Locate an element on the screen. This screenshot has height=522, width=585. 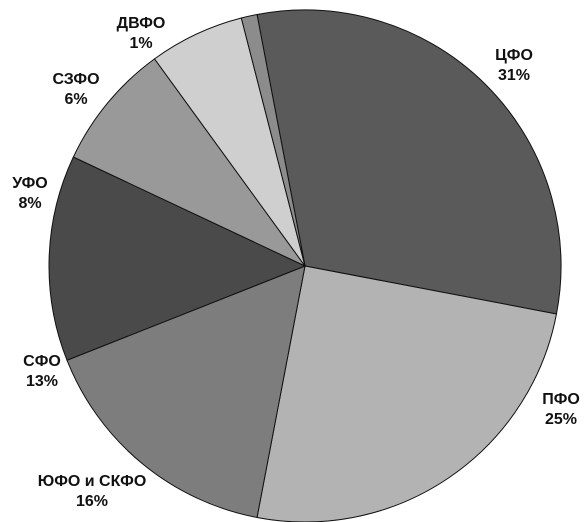
slice-percent-label: 31% is located at coordinates (514, 75).